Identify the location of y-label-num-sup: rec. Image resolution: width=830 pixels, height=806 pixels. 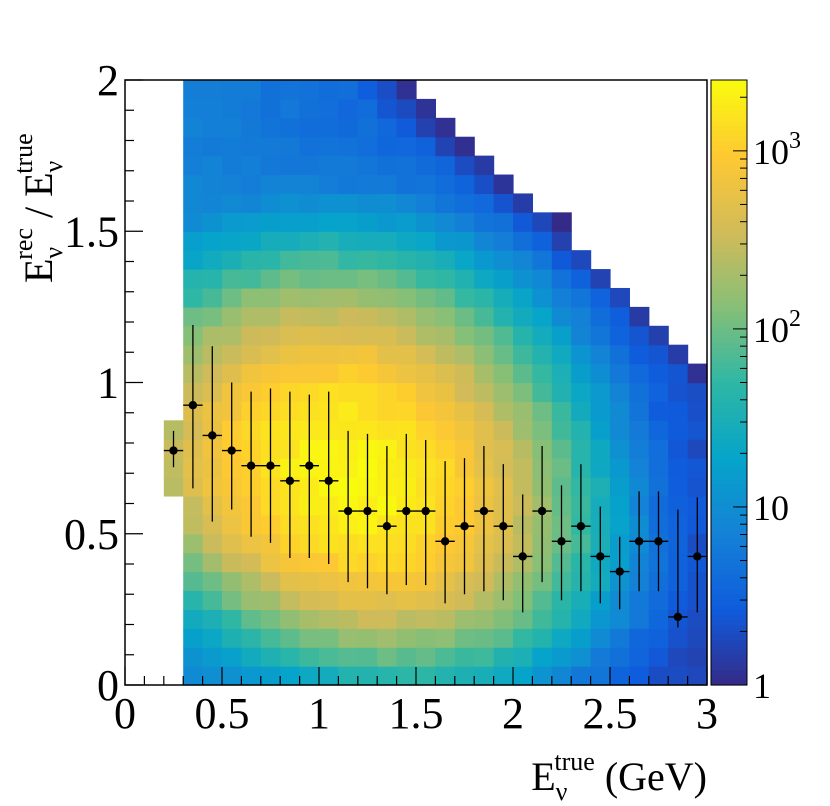
(23, 244).